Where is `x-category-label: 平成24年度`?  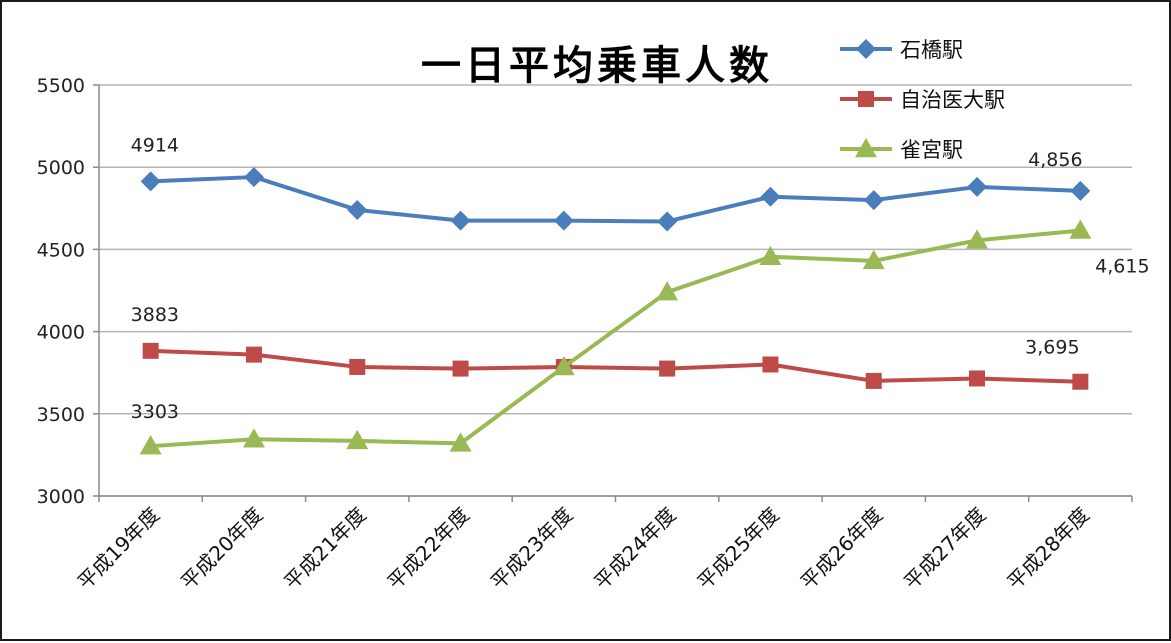
x-category-label: 平成24年度 is located at coordinates (635, 549).